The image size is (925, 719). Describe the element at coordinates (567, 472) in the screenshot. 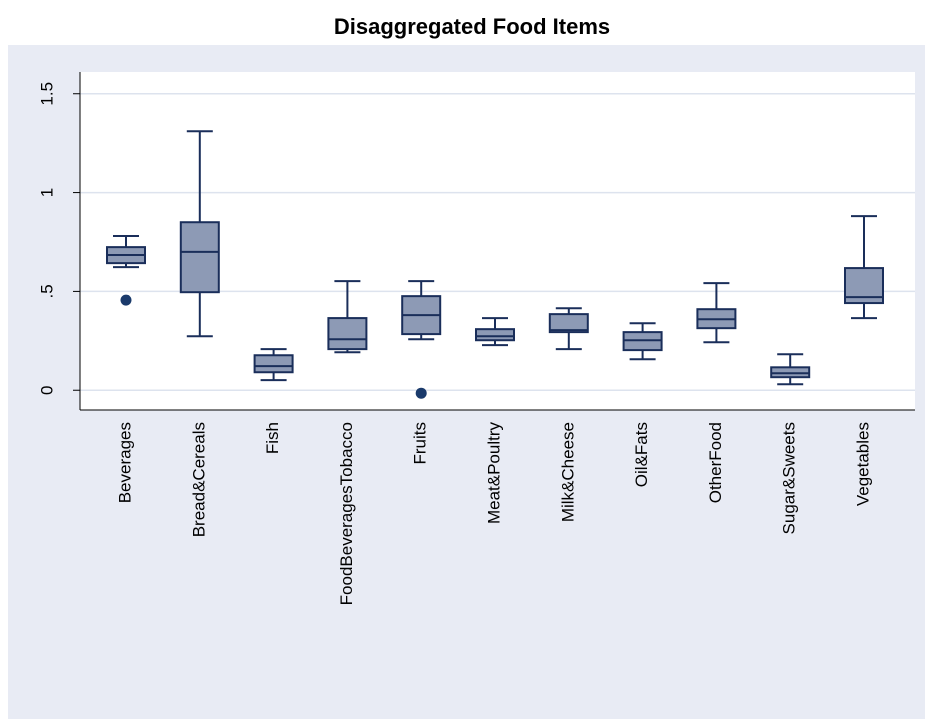

I see `x-tick-label: Milk&Cheese` at that location.